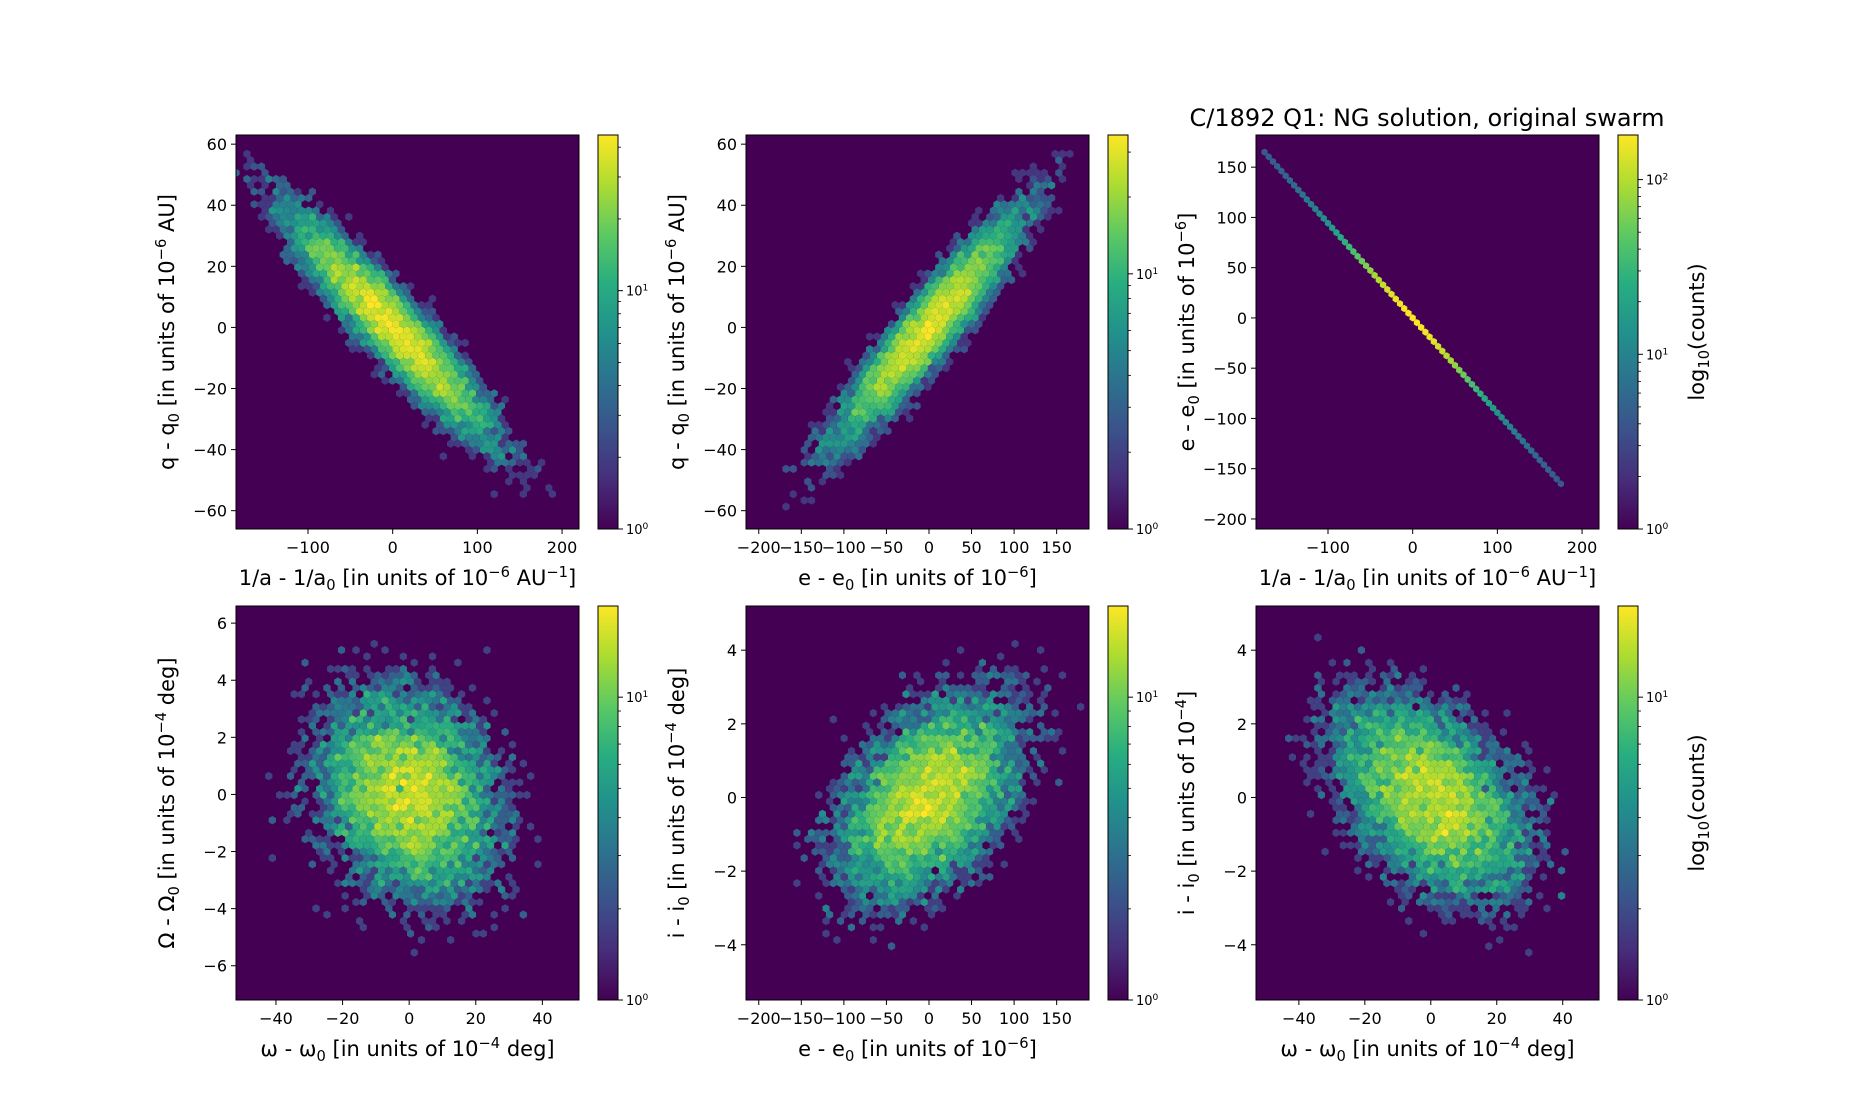 This screenshot has width=1853, height=1111. What do you see at coordinates (168, 802) in the screenshot?
I see `y-axis-label: Ω - Ω0 [in units of 10−4 deg]` at bounding box center [168, 802].